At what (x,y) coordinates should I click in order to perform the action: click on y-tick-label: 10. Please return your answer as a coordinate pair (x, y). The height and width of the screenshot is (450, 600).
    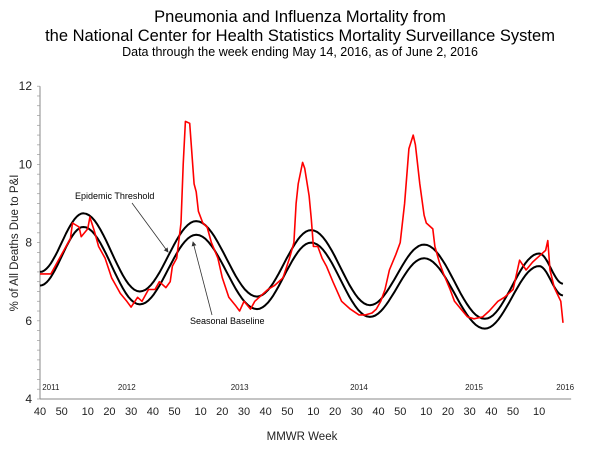
    Looking at the image, I should click on (26, 164).